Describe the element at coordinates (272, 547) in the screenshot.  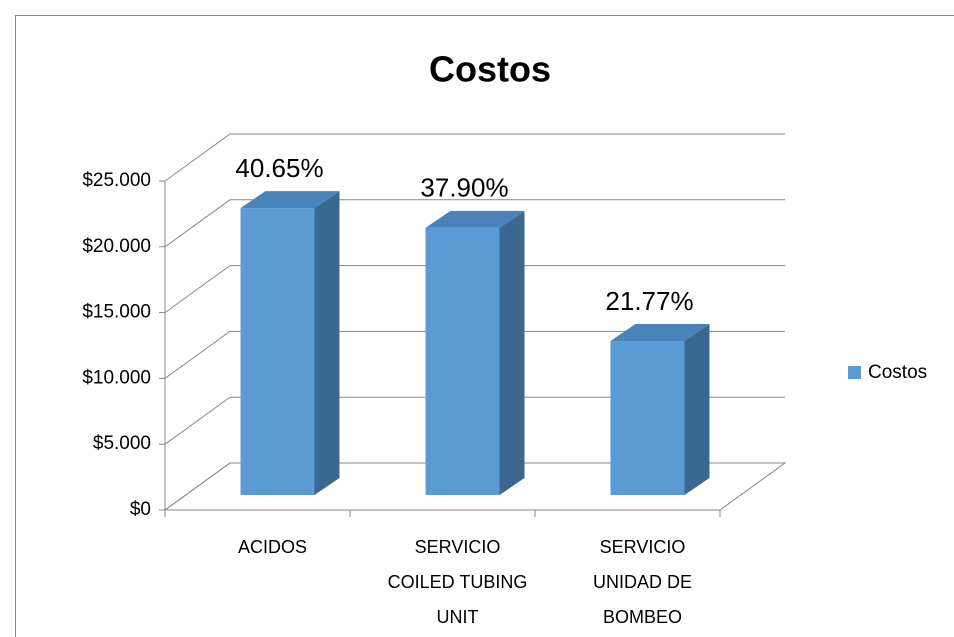
I see `x-tick-label: ACIDOS` at that location.